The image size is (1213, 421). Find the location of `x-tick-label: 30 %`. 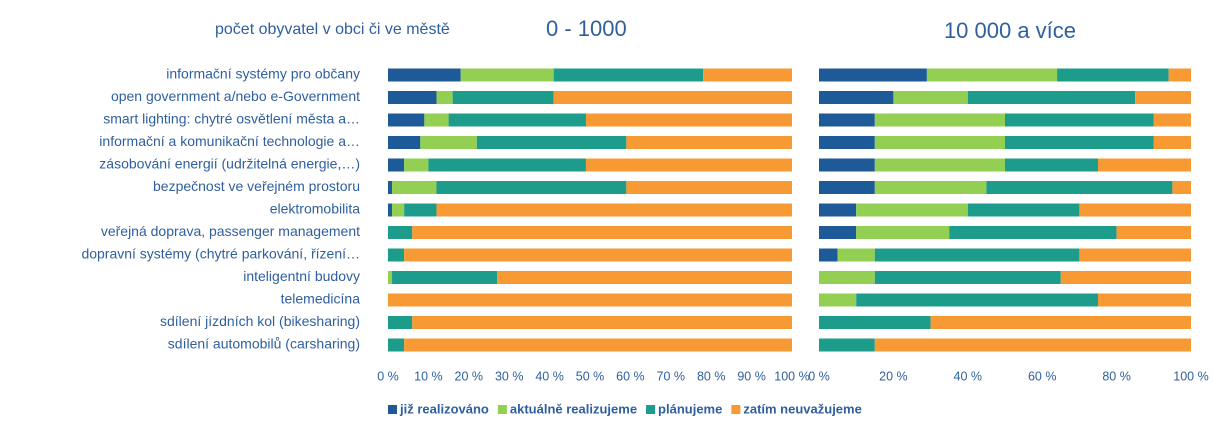

x-tick-label: 30 % is located at coordinates (509, 376).